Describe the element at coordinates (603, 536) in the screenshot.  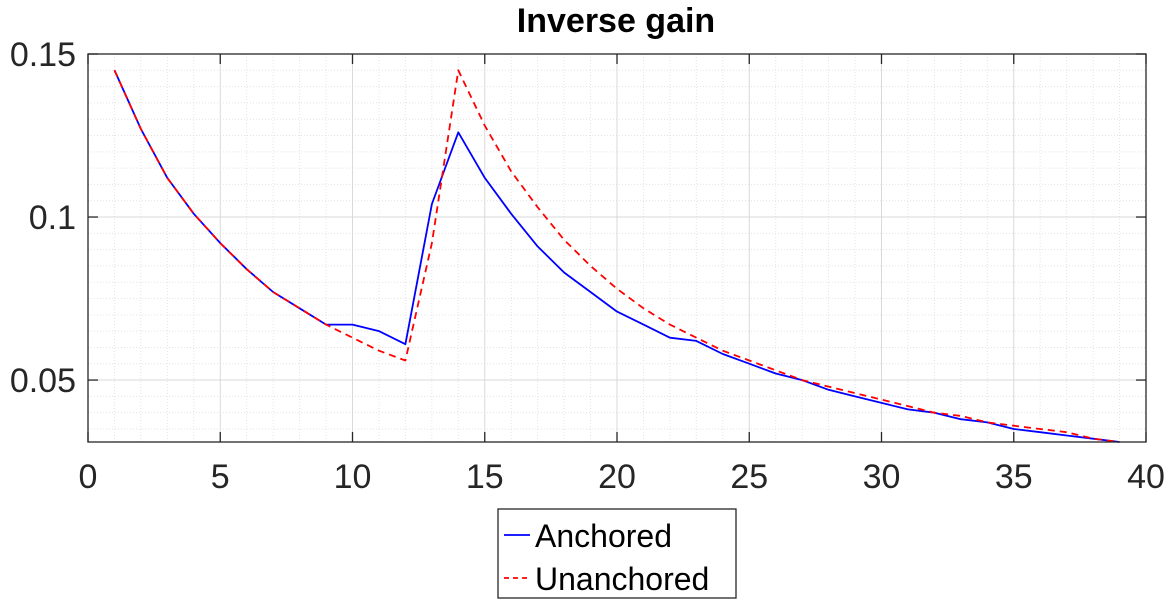
I see `legend-label-anchored: Anchored` at that location.